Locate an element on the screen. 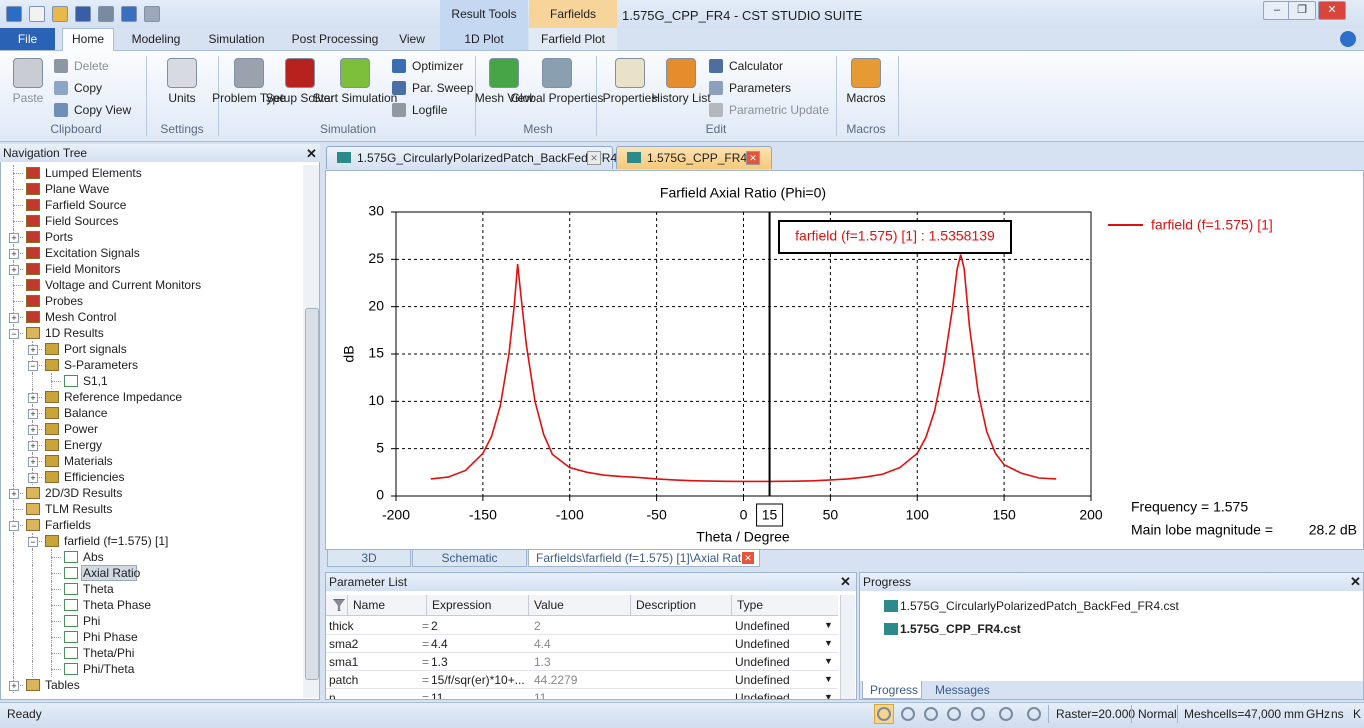  tree-item: Efficiencies is located at coordinates (94, 477).